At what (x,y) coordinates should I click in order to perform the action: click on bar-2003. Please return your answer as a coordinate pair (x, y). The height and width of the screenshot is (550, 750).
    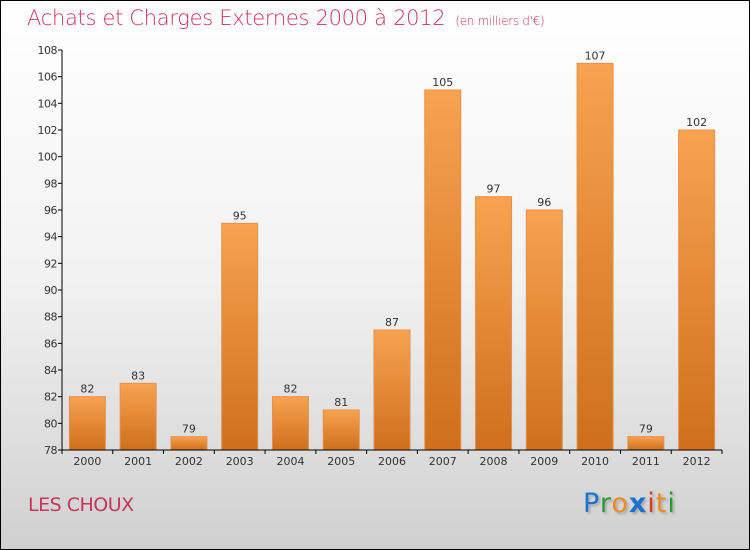
    Looking at the image, I should click on (240, 336).